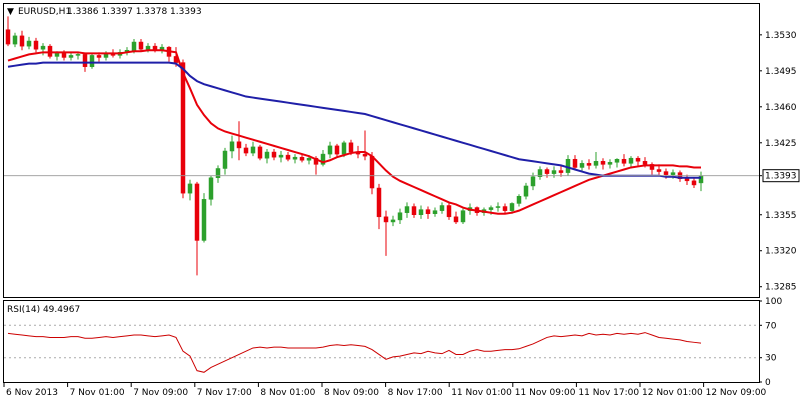  What do you see at coordinates (43, 310) in the screenshot?
I see `rsi-label: RSI(14) 49.4967` at bounding box center [43, 310].